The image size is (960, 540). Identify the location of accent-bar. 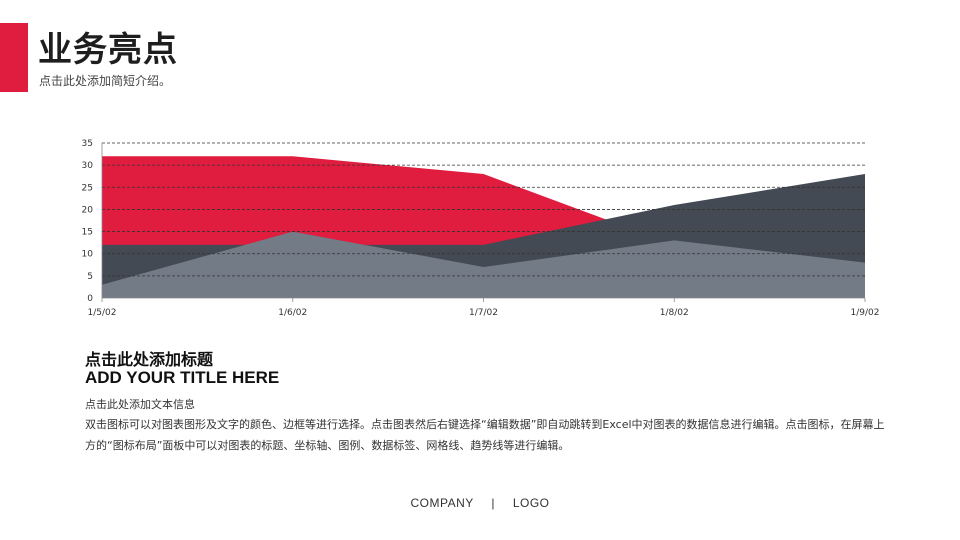
(14, 57).